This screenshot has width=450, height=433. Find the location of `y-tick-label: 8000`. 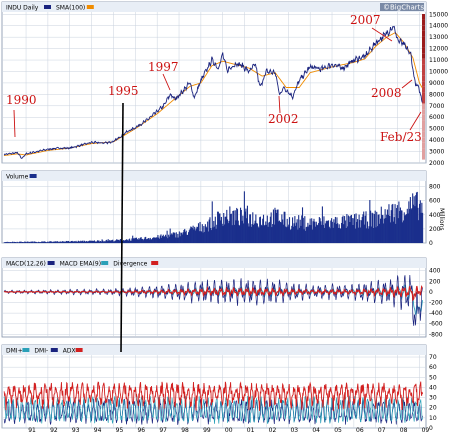

y-tick-label: 8000 is located at coordinates (436, 94).